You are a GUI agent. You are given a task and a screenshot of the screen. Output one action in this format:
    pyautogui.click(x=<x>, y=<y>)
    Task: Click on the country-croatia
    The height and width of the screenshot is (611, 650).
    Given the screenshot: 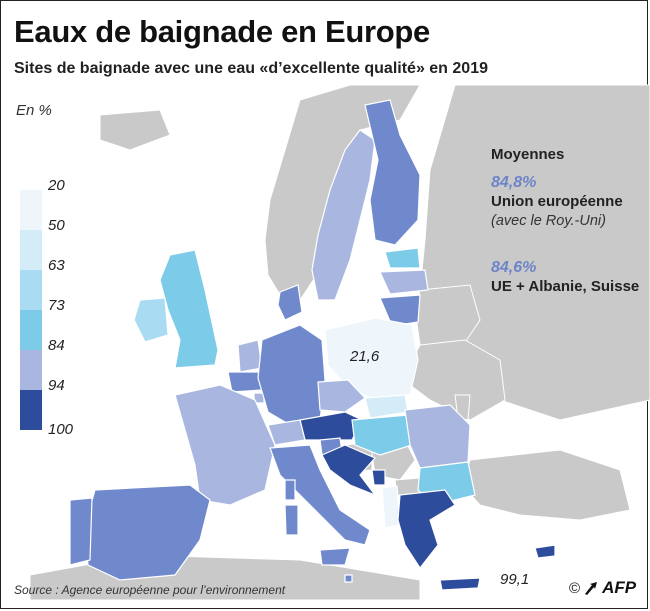 What is the action you would take?
    pyautogui.click(x=349, y=470)
    